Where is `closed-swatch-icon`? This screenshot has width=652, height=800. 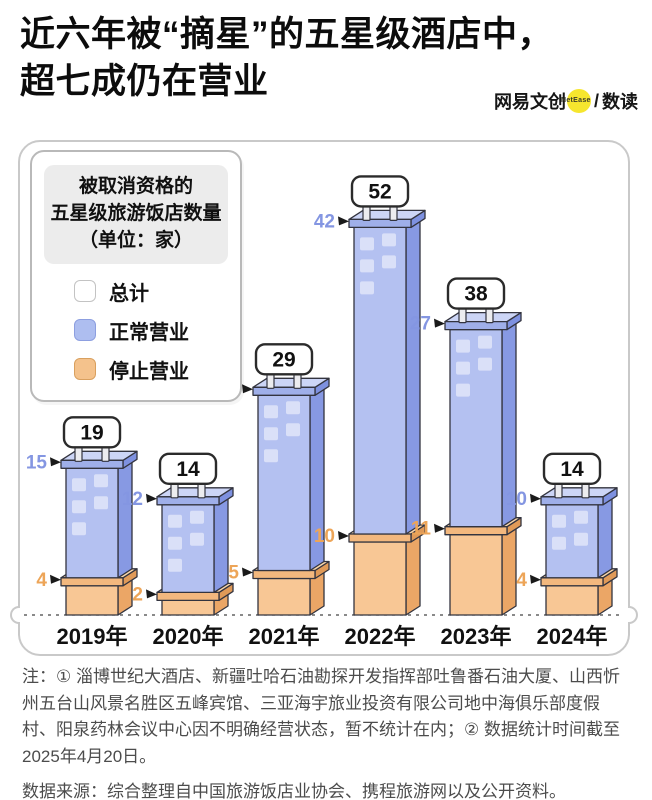
closed-swatch-icon is located at coordinates (85, 369).